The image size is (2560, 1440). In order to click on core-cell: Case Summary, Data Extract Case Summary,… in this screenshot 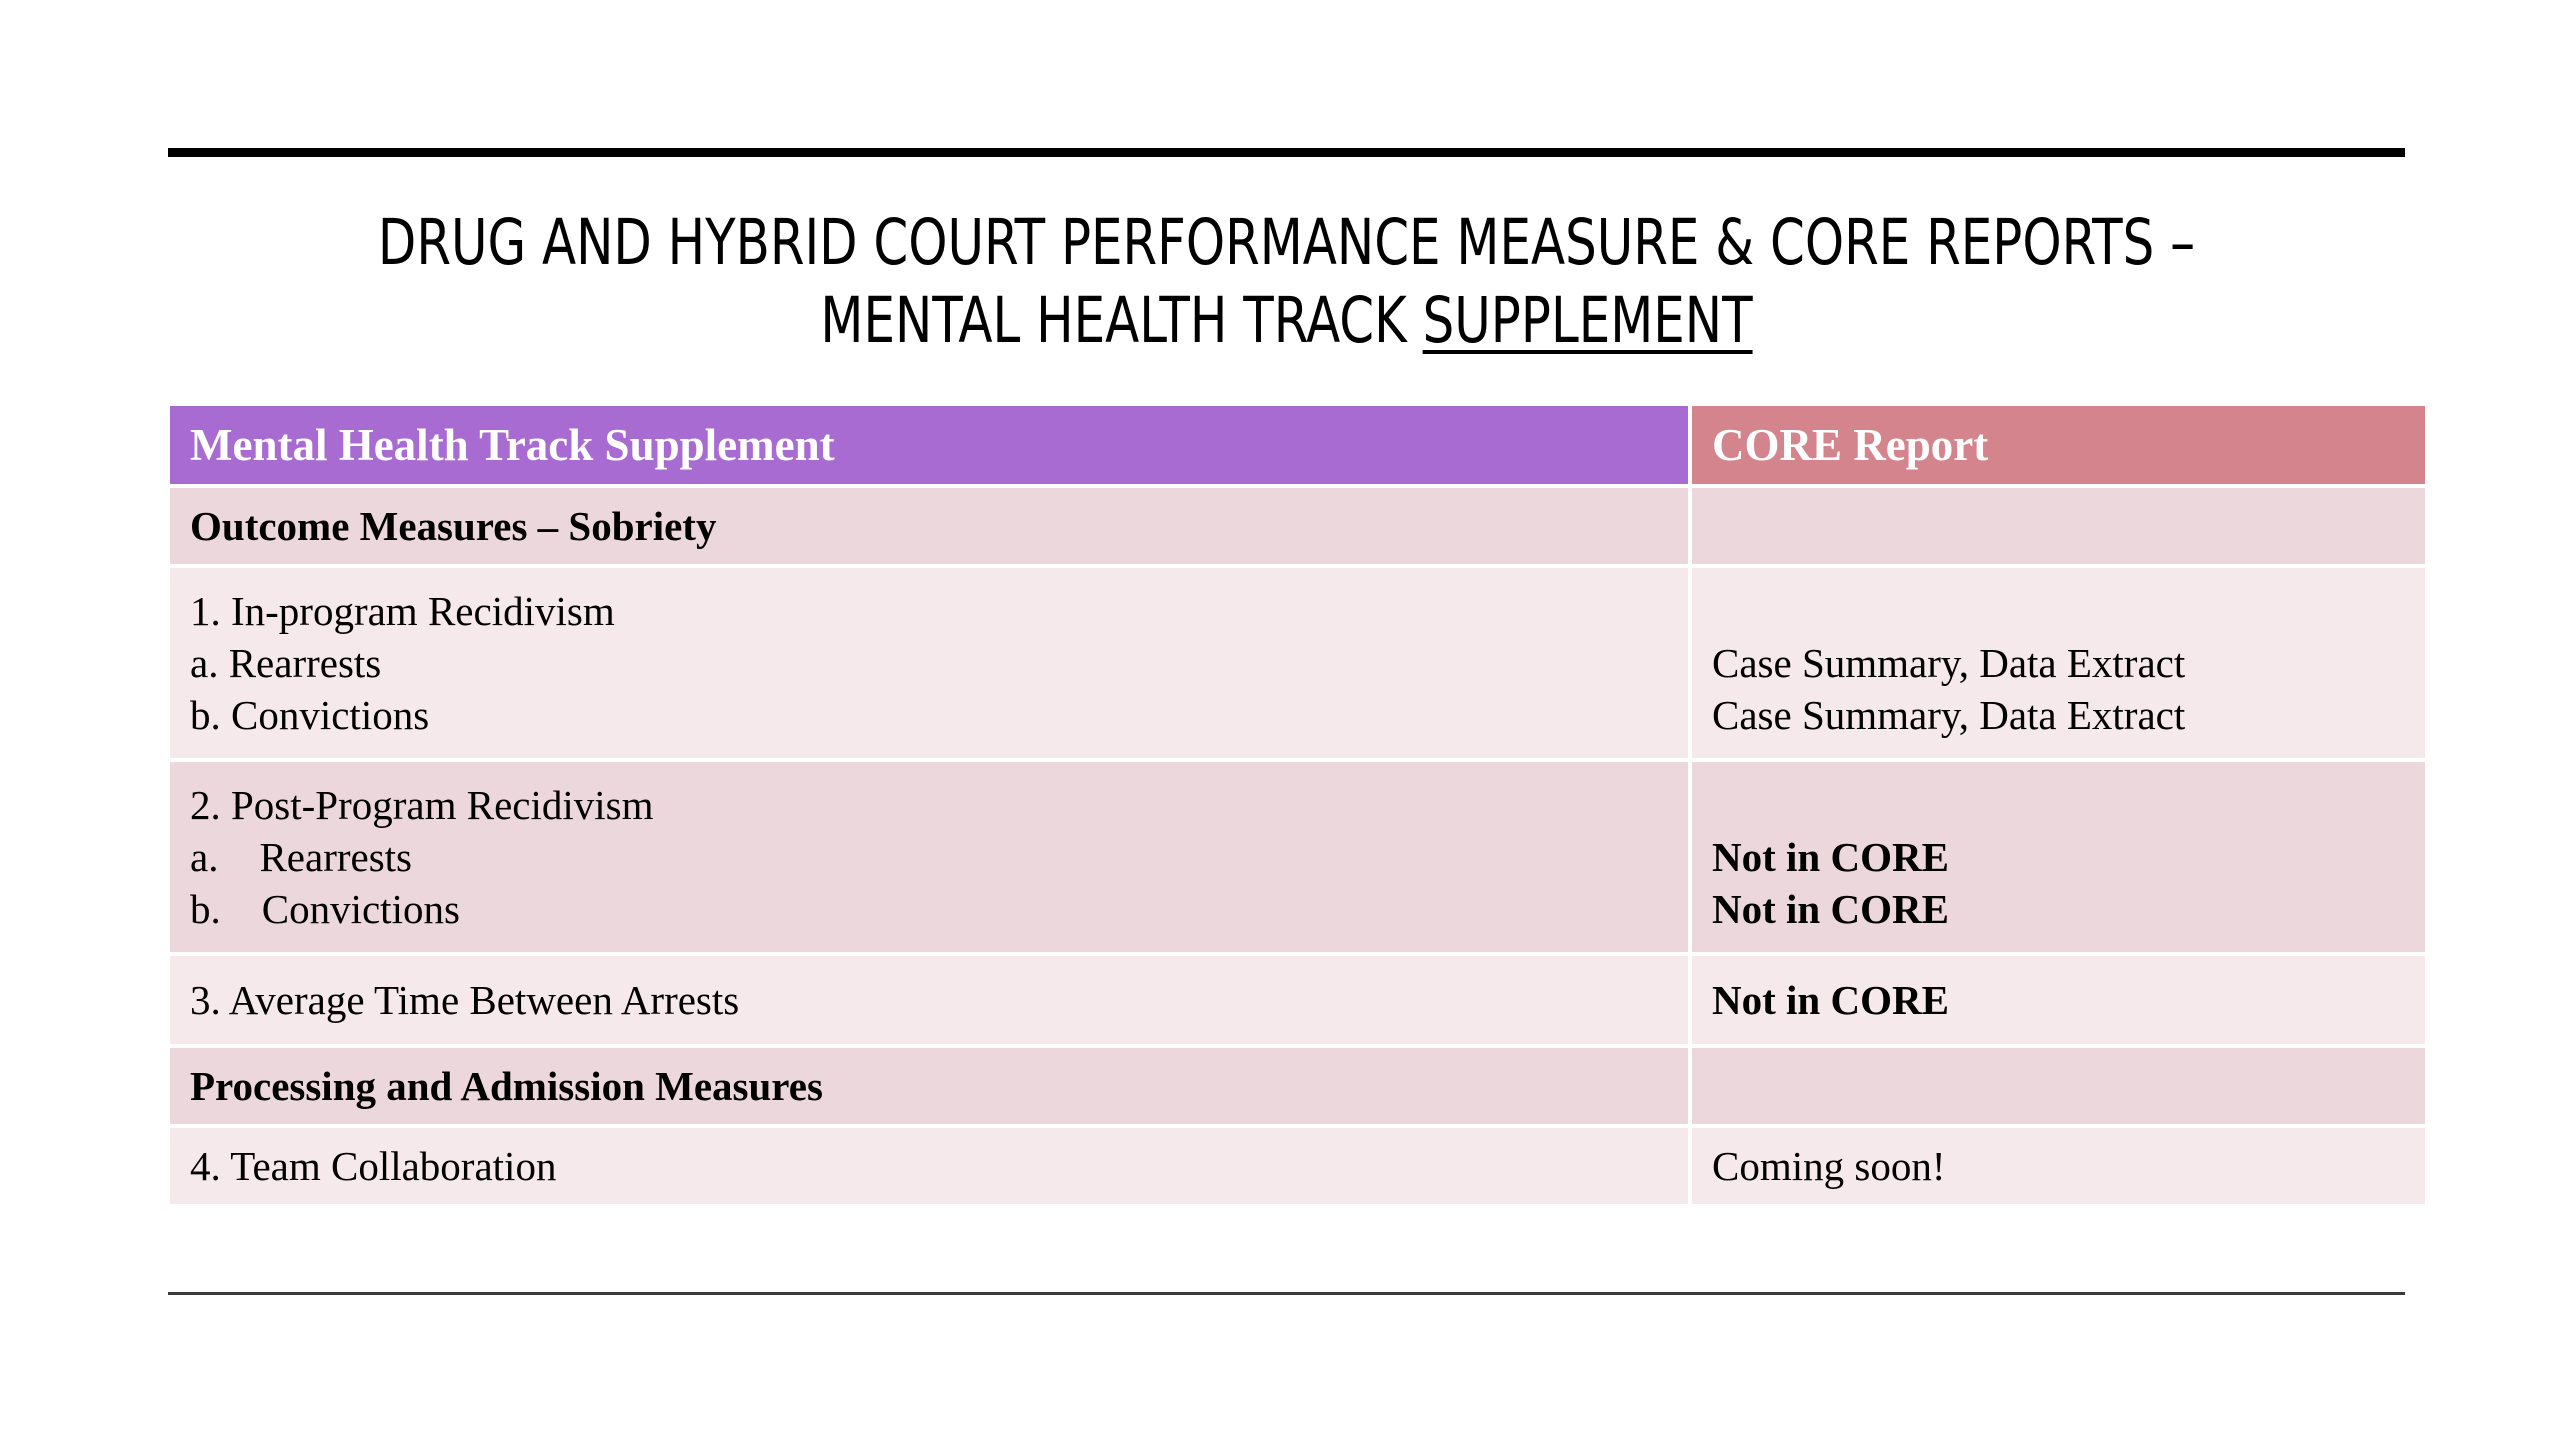, I will do `click(2057, 664)`.